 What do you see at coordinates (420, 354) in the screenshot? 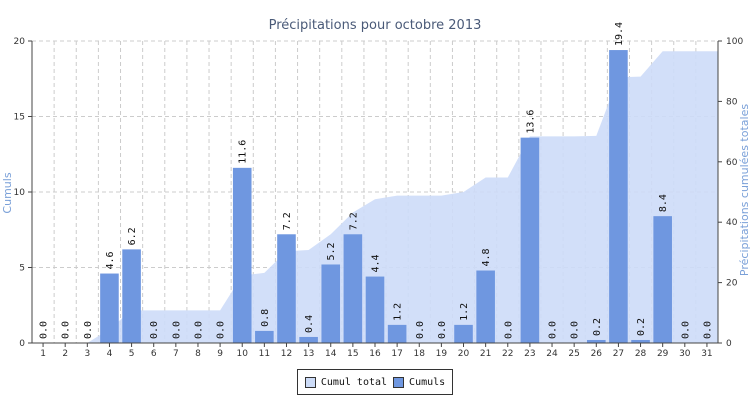
I see `x-tick-label: 18` at bounding box center [420, 354].